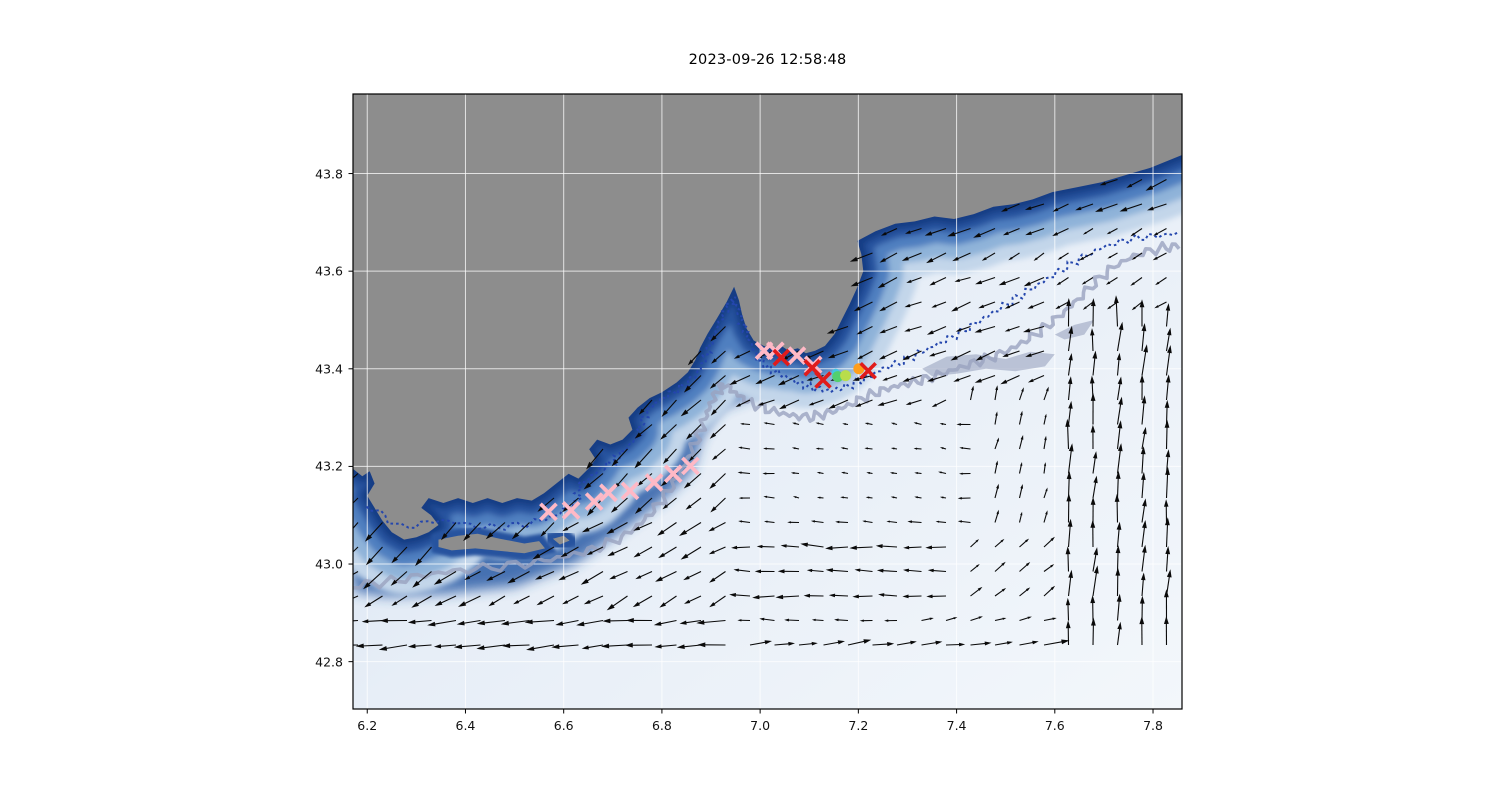 The height and width of the screenshot is (800, 1500). Describe the element at coordinates (858, 725) in the screenshot. I see `x-tick-label: 7.2` at that location.